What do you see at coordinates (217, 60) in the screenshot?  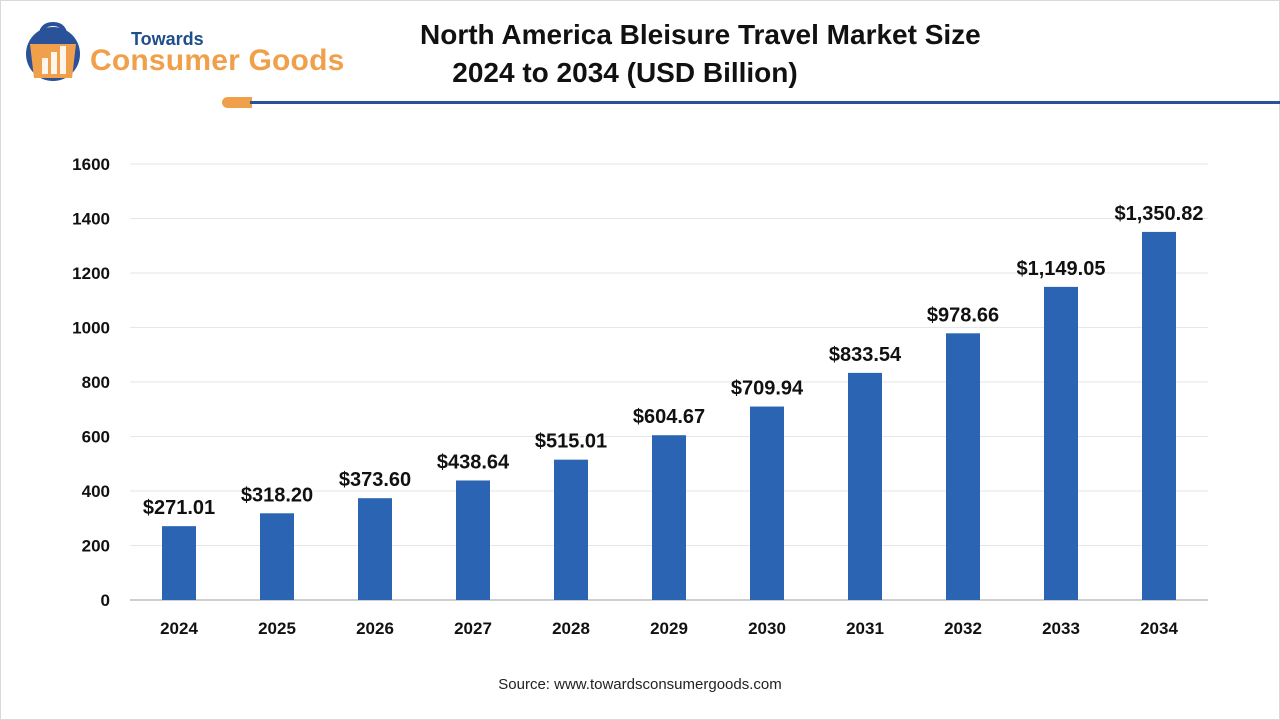 I see `logo-text-main: Consumer Goods` at bounding box center [217, 60].